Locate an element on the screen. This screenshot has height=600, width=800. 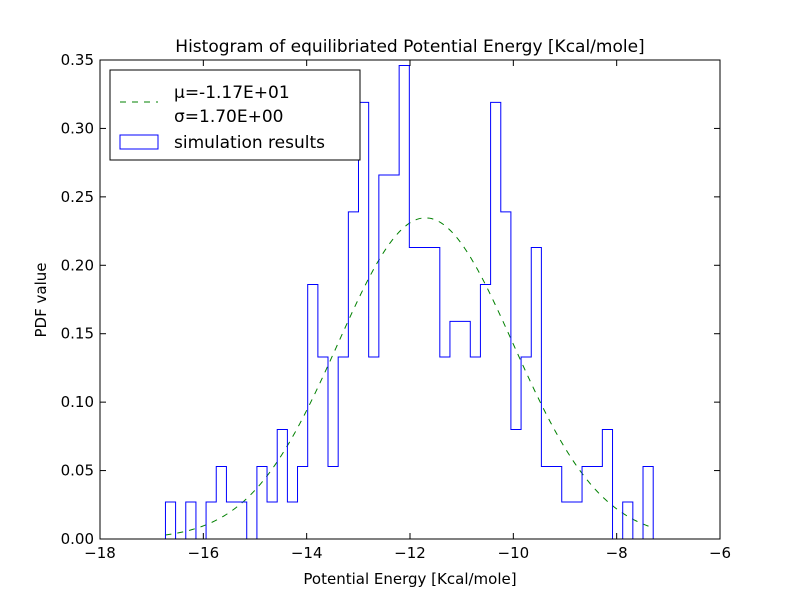
x-tick-label: −18 is located at coordinates (100, 553).